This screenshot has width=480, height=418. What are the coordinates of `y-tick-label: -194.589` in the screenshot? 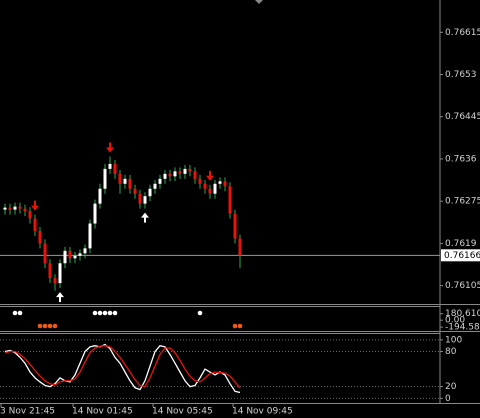 It's located at (462, 328).